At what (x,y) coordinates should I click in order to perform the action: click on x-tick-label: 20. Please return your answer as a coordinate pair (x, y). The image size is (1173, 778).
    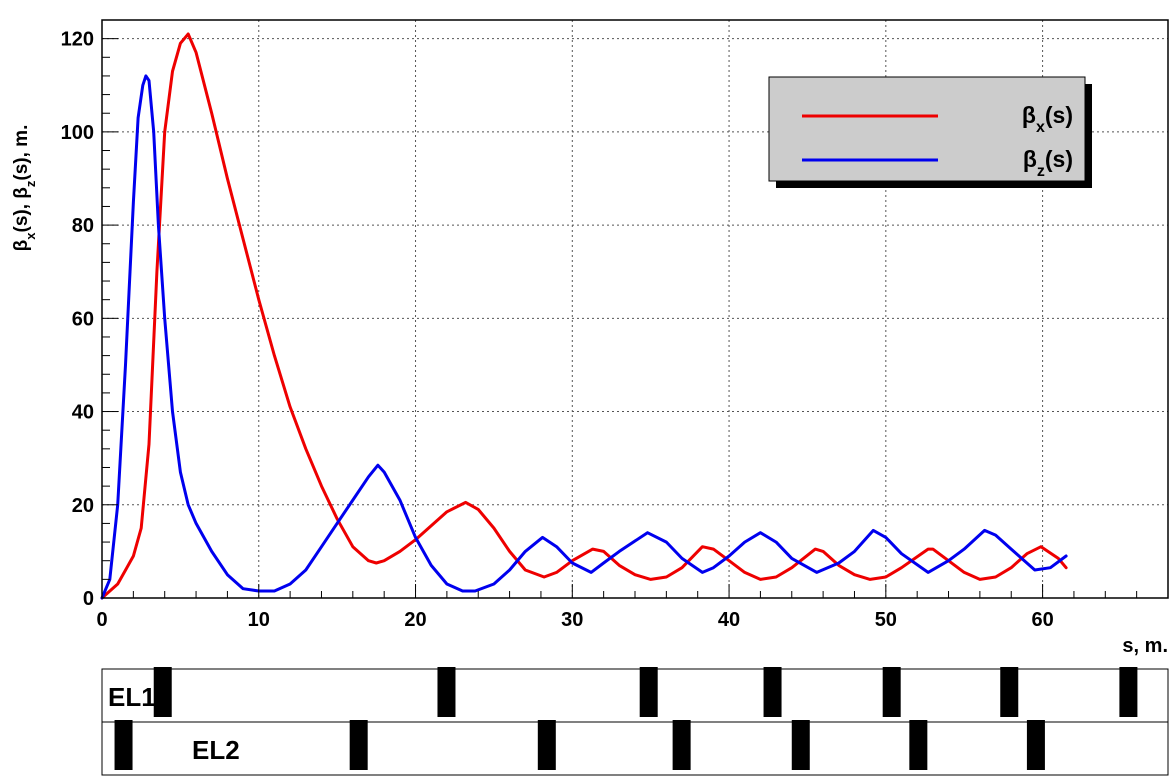
    Looking at the image, I should click on (415, 620).